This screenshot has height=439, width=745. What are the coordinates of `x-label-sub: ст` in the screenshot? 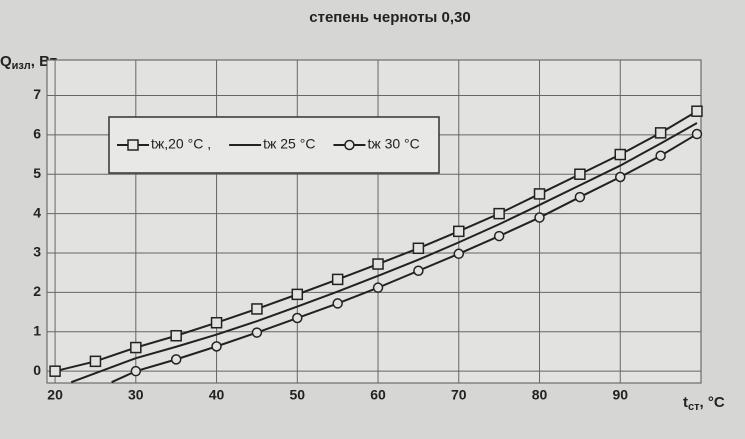 It's located at (694, 407).